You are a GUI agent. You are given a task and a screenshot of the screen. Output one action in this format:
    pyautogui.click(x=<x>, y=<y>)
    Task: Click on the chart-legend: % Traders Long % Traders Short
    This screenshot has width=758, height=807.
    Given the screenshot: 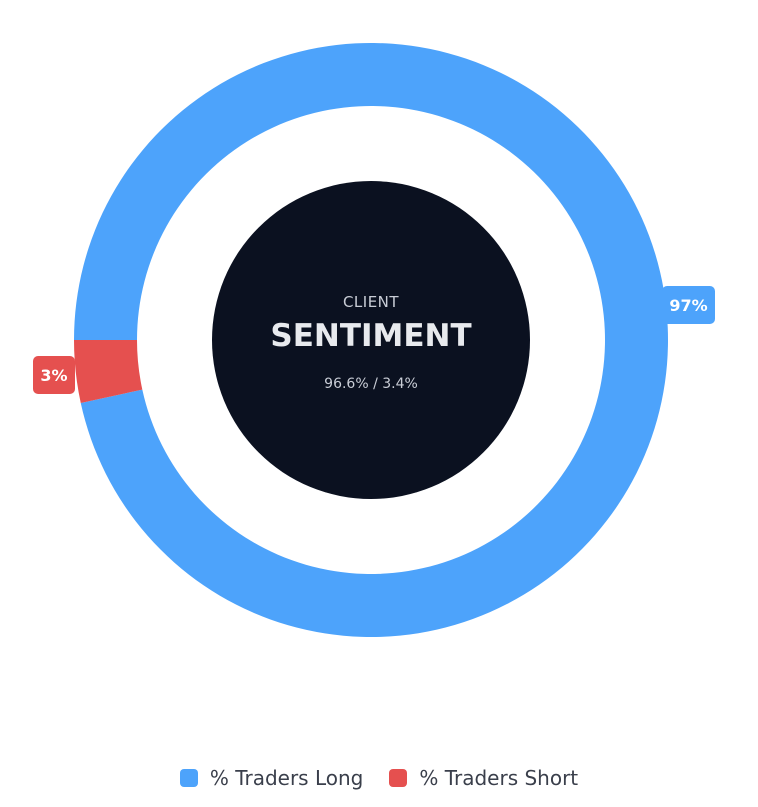 What is the action you would take?
    pyautogui.click(x=379, y=778)
    